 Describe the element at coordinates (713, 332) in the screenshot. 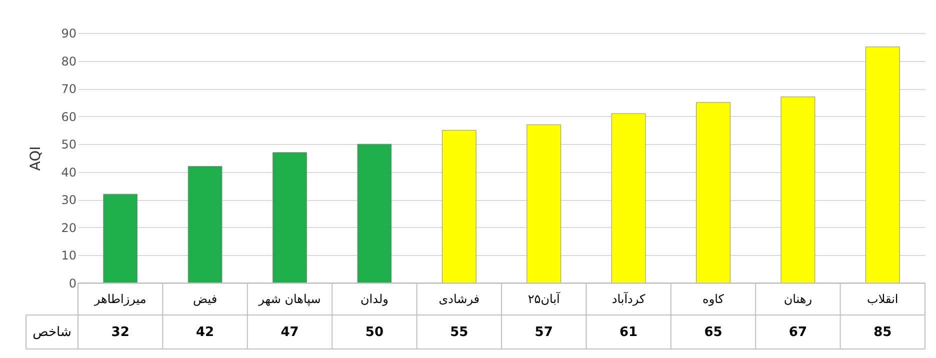

I see `data-label: 65` at that location.